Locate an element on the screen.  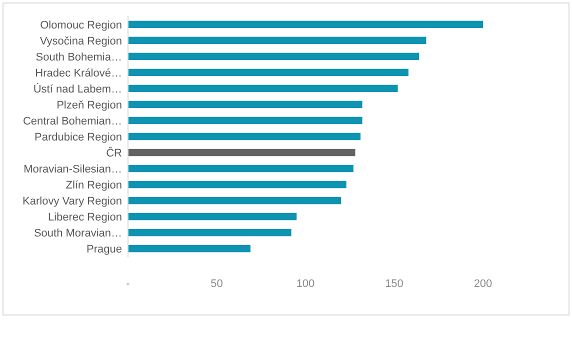
y-tick-label: Olomouc Region is located at coordinates (81, 25).